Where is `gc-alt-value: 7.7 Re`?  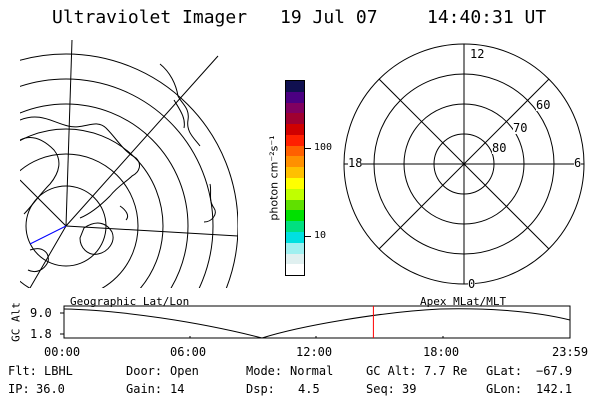 gc-alt-value: 7.7 Re is located at coordinates (446, 371).